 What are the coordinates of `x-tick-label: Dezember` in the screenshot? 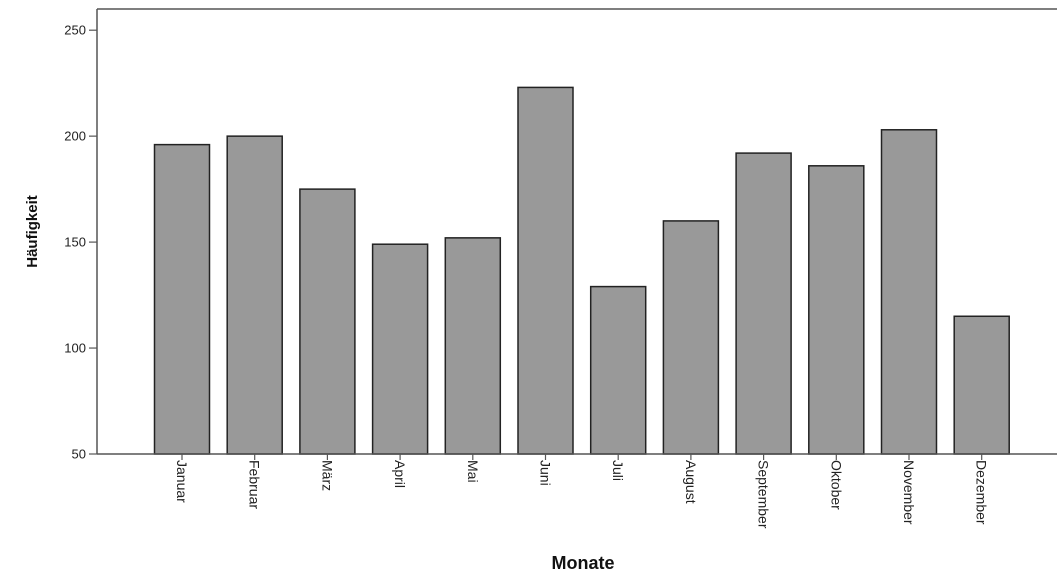 It's located at (982, 492).